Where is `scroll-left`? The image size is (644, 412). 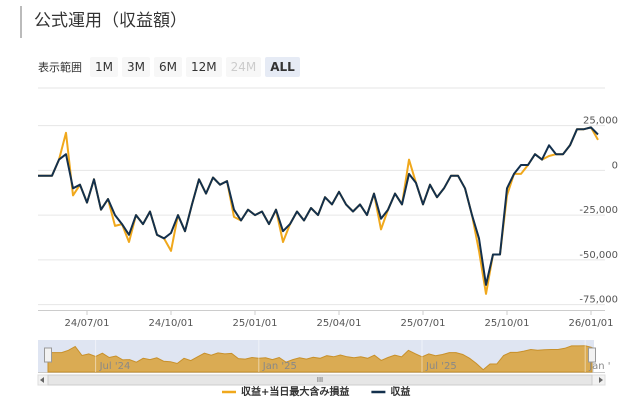 scroll-left is located at coordinates (42, 380).